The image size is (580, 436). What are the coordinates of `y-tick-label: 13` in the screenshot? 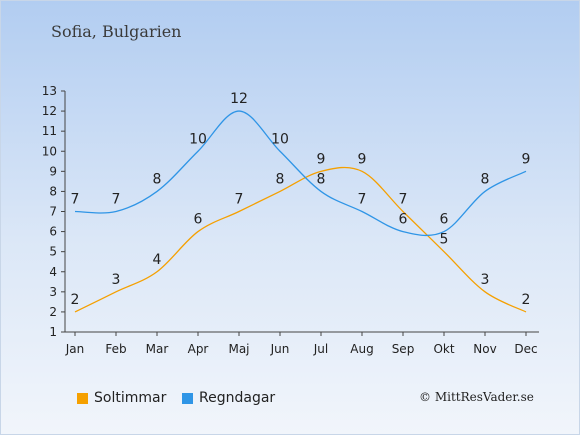 It's located at (49, 91).